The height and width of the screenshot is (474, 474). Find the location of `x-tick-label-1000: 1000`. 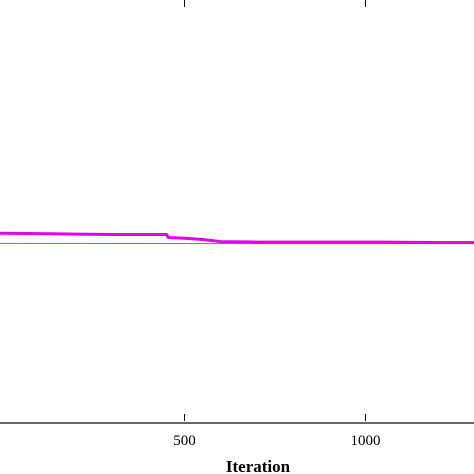

x-tick-label-1000: 1000 is located at coordinates (365, 441).